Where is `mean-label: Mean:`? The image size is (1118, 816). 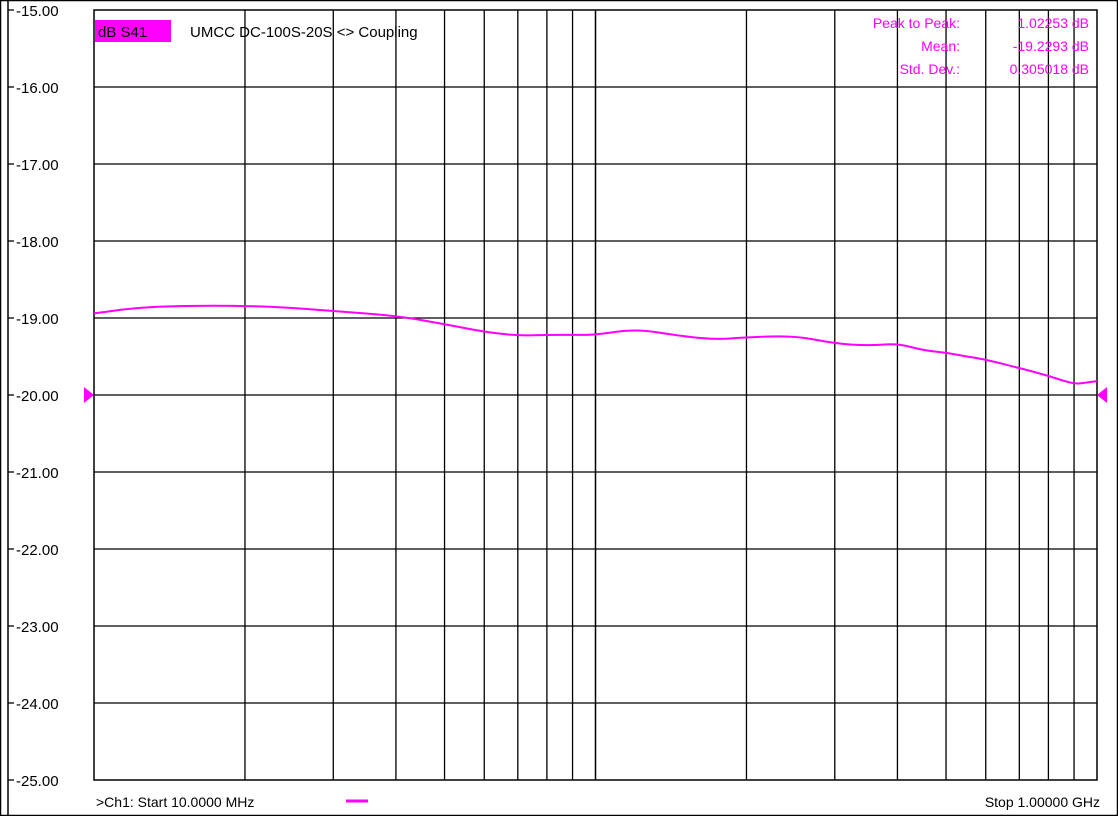
mean-label: Mean: is located at coordinates (940, 46).